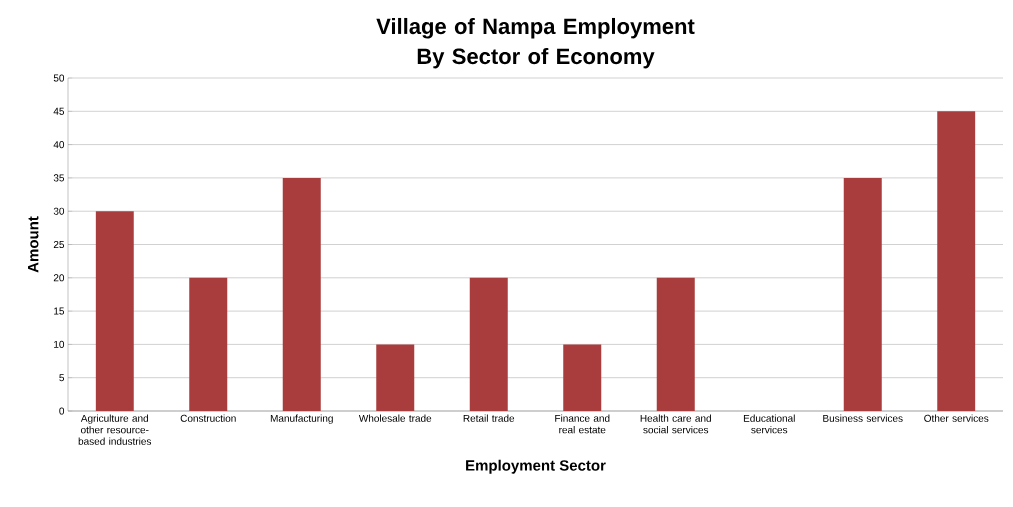  I want to click on y-tick-label: 45, so click(59, 111).